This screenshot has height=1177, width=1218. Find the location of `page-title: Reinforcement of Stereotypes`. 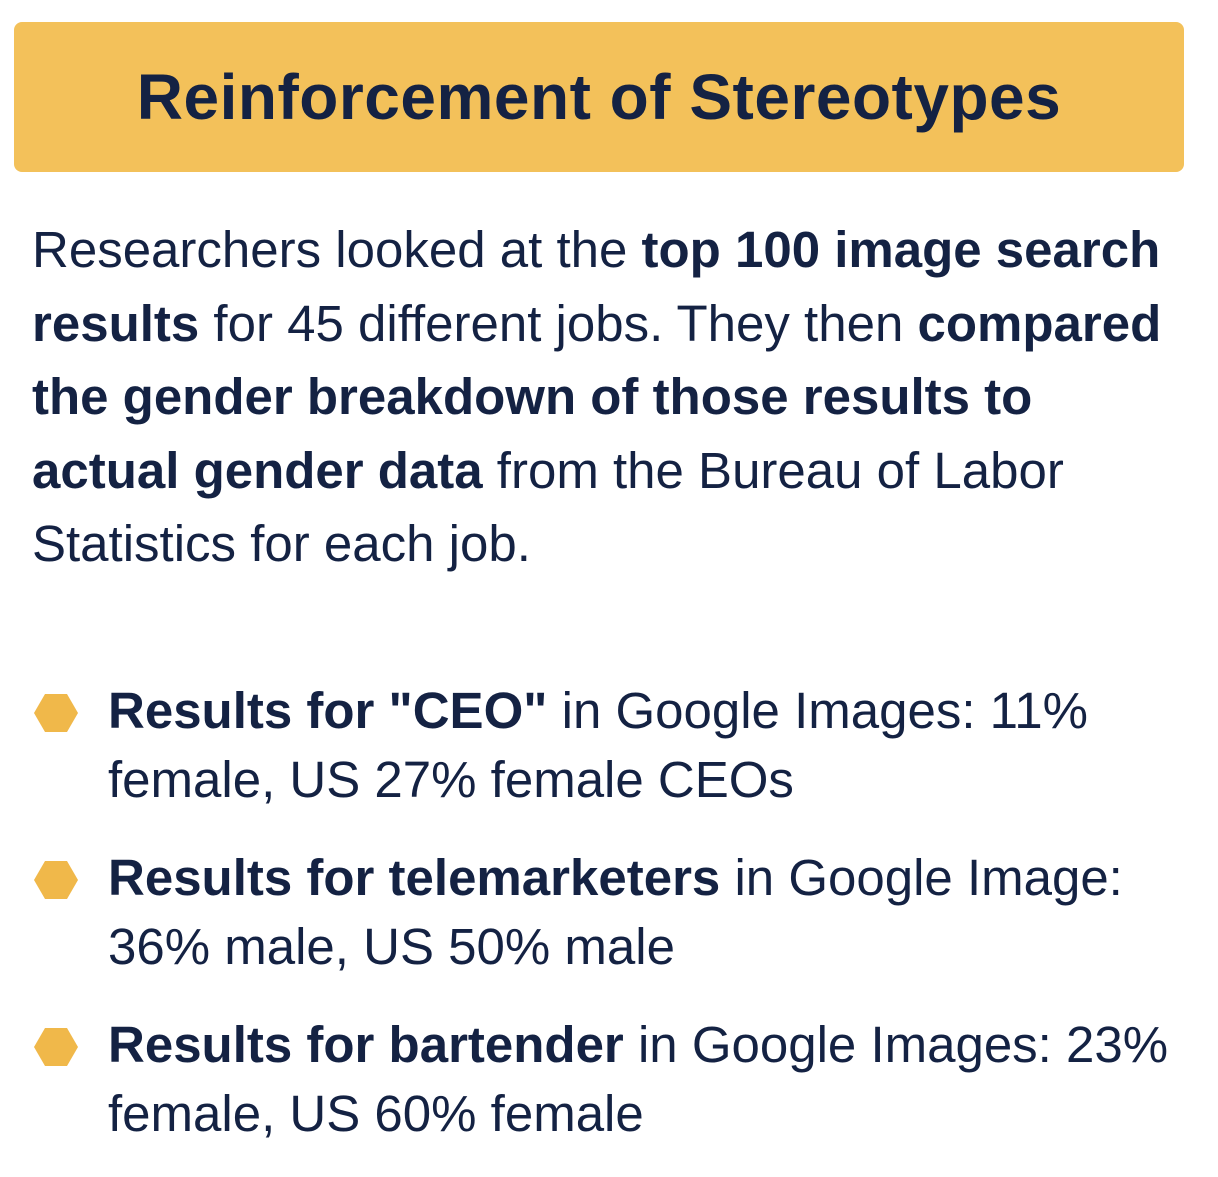

page-title: Reinforcement of Stereotypes is located at coordinates (599, 97).